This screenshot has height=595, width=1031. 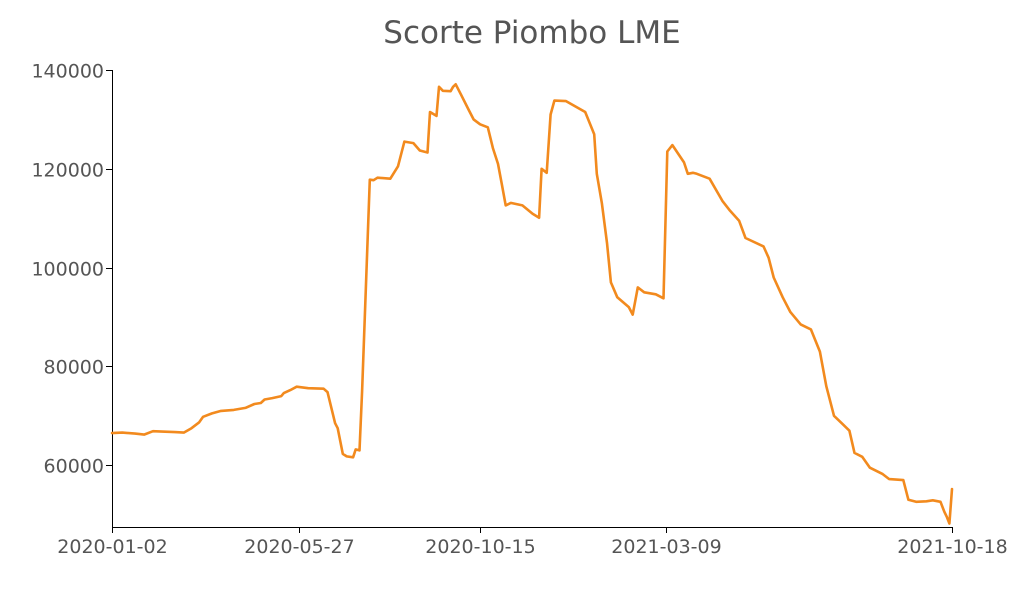 What do you see at coordinates (112, 547) in the screenshot?
I see `x-tick-label: 2020-01-02` at bounding box center [112, 547].